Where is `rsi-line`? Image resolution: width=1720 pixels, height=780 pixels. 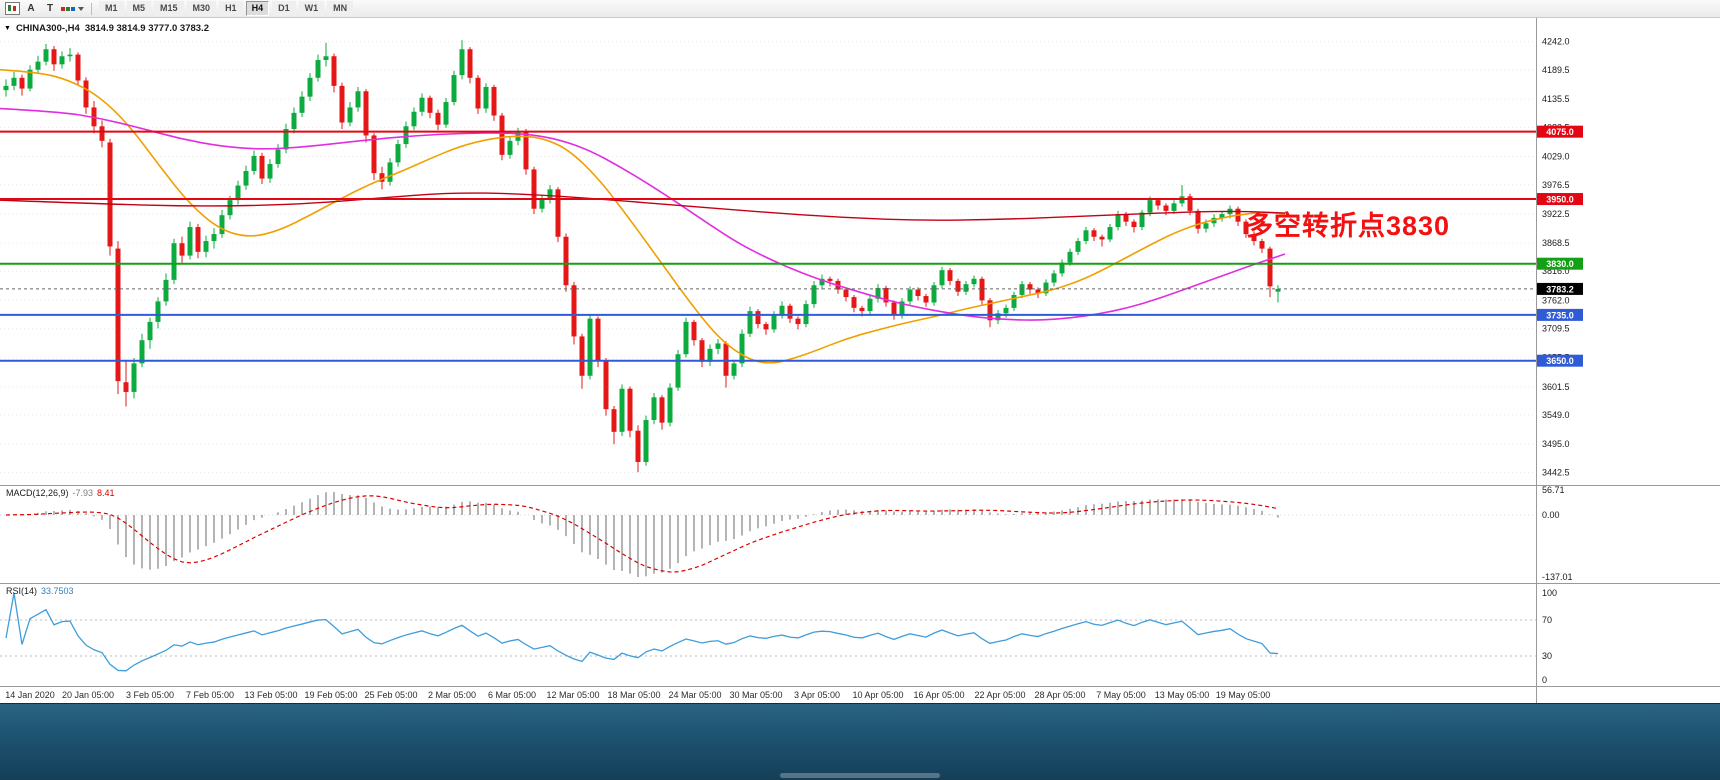 rsi-line is located at coordinates (642, 632).